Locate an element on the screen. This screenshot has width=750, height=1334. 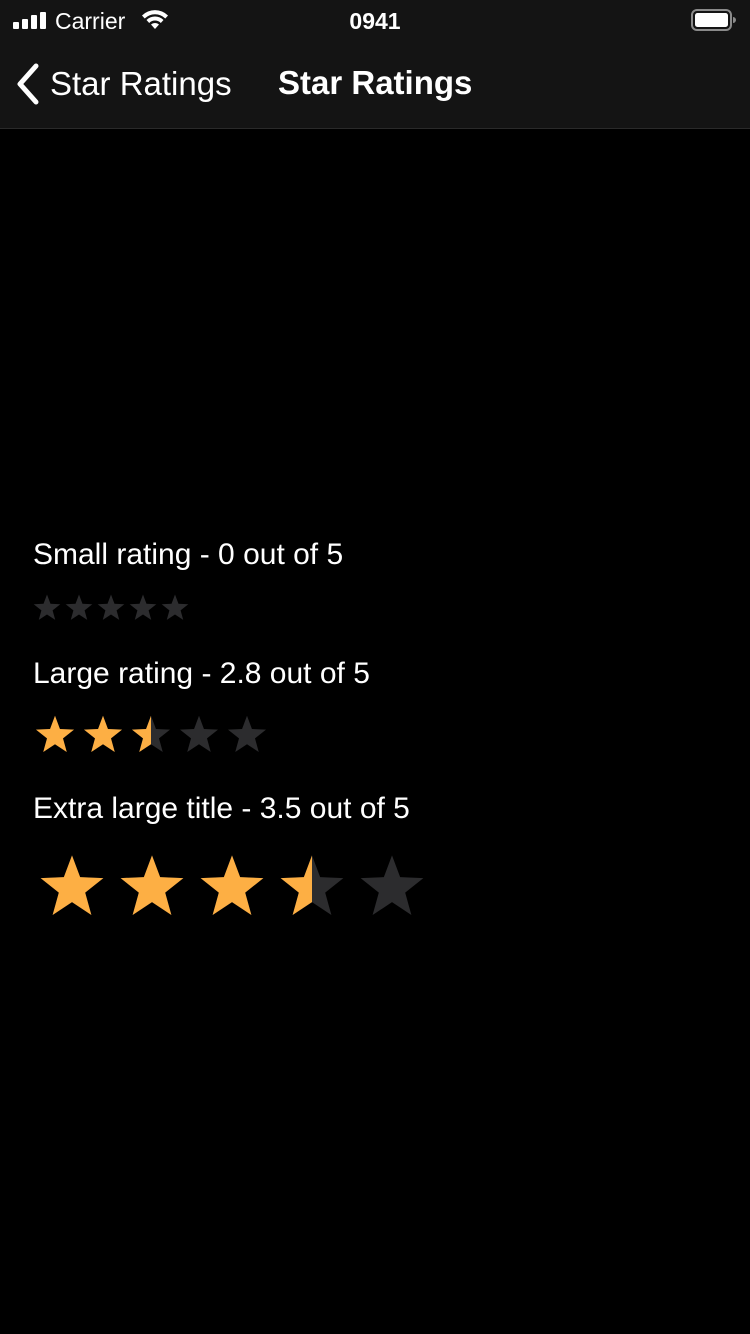
rating-small: Small rating - 0 out of 5 is located at coordinates (188, 578).